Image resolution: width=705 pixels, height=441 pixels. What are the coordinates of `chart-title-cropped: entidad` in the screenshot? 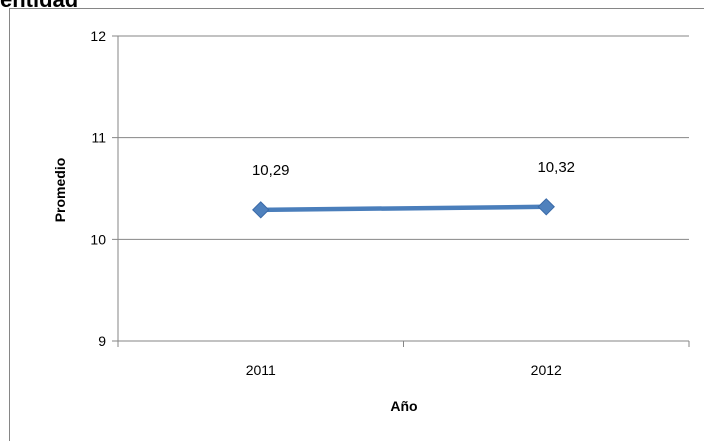 It's located at (39, 6).